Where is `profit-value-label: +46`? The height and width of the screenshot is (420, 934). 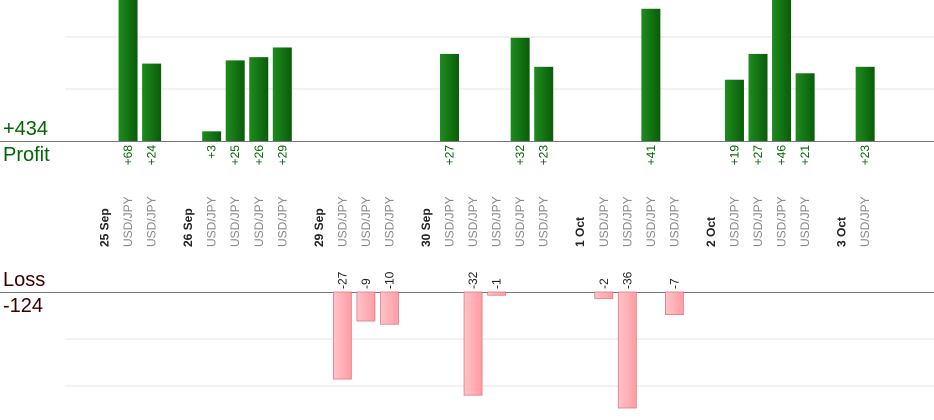
profit-value-label: +46 is located at coordinates (782, 155).